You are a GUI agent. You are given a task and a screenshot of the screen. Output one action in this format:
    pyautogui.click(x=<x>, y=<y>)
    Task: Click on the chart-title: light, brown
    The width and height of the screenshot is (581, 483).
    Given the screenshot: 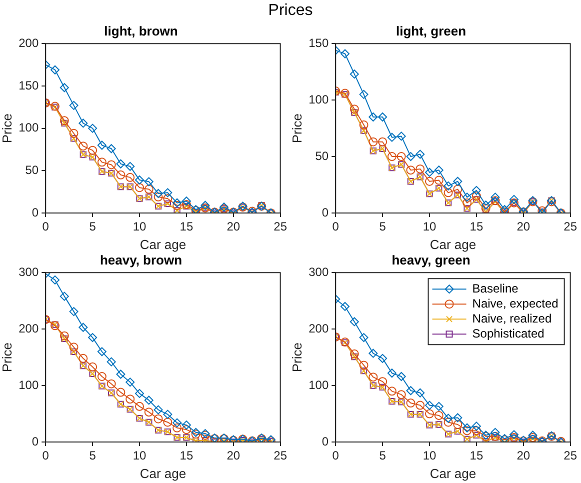 What is the action you would take?
    pyautogui.click(x=141, y=30)
    